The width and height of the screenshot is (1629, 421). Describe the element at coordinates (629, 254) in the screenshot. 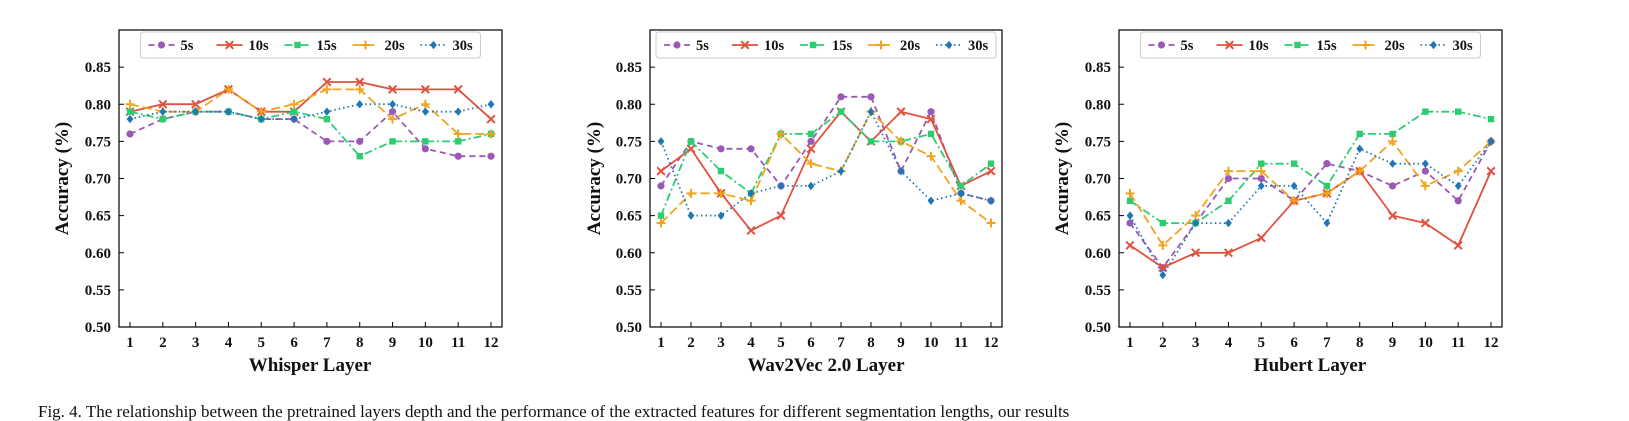

I see `y-tick-label: 0.60` at that location.